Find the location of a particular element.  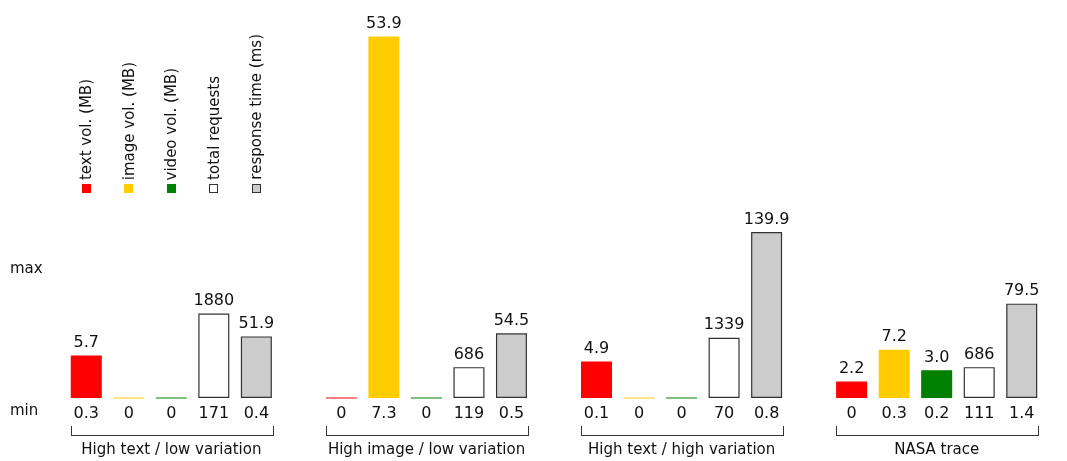

data-label: 4.9 is located at coordinates (596, 347).